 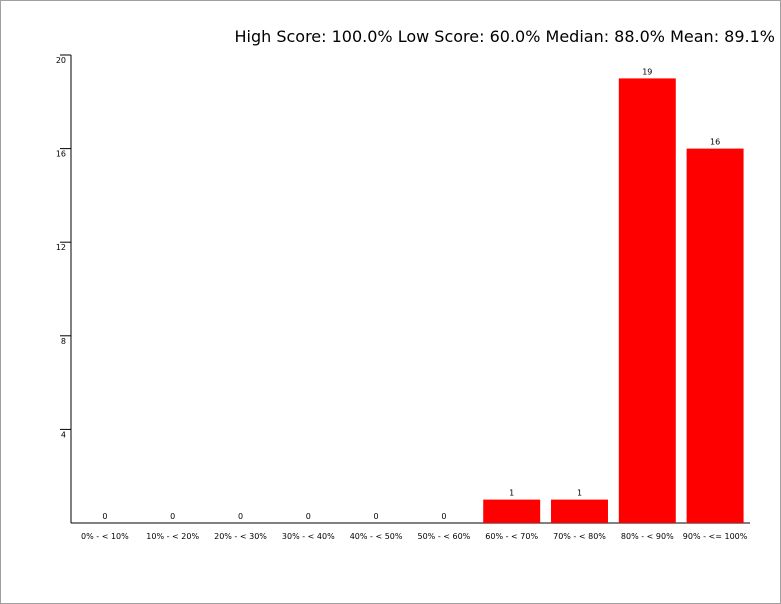 What do you see at coordinates (511, 536) in the screenshot?
I see `x-tick-label: 60% - < 70%` at bounding box center [511, 536].